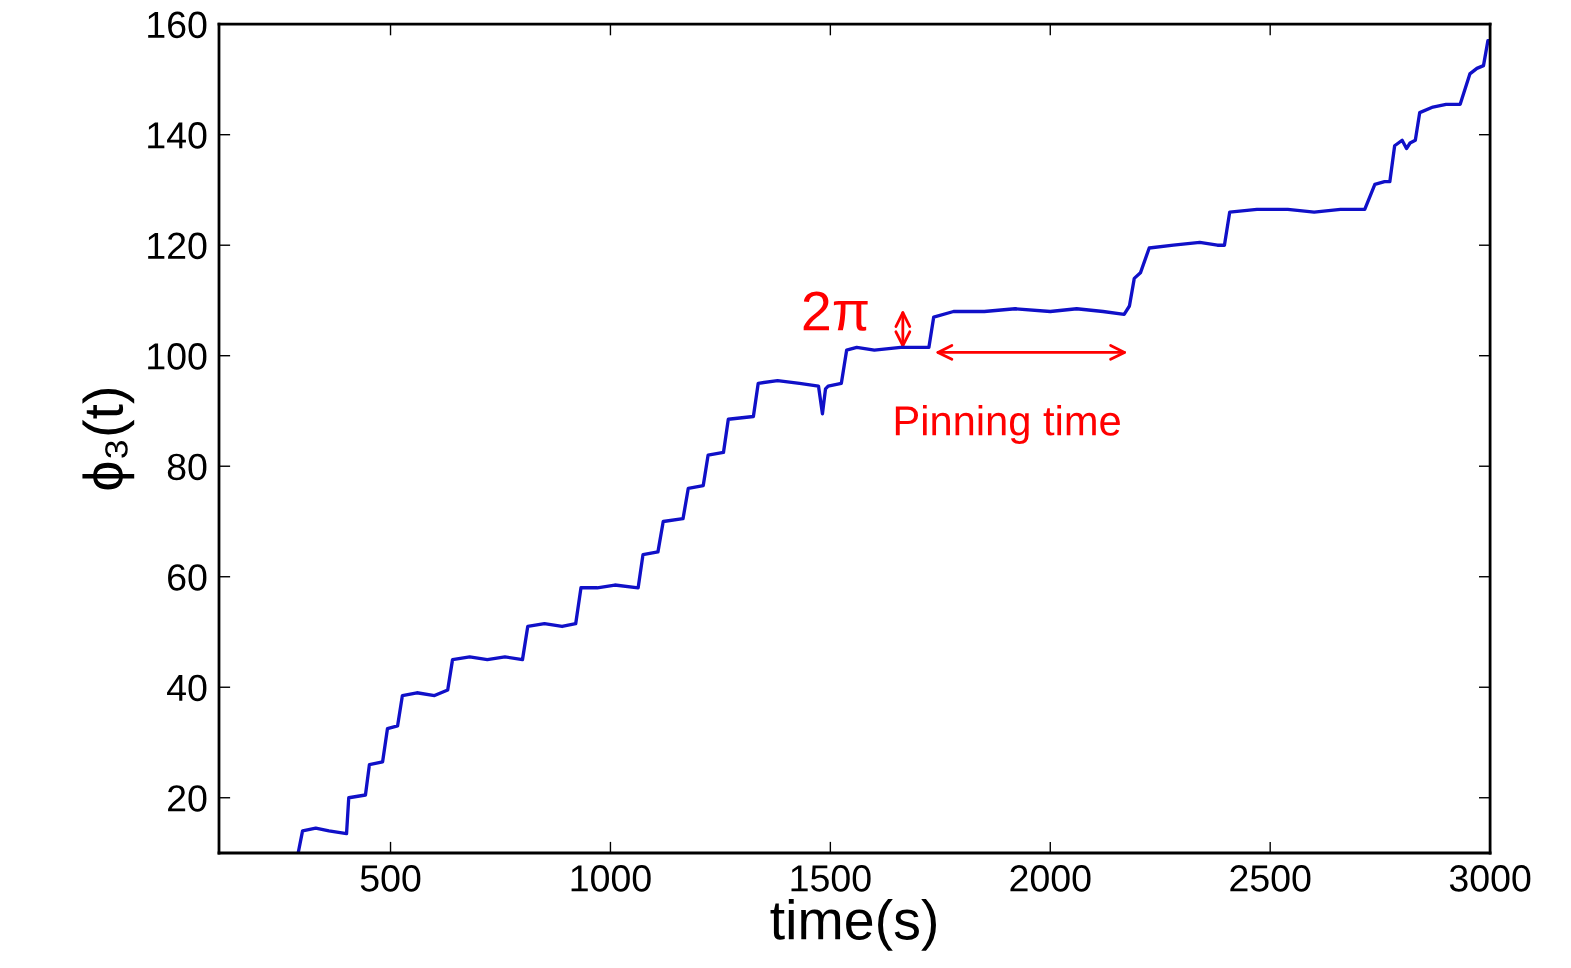  I want to click on x-tick-label: 1500, so click(831, 878).